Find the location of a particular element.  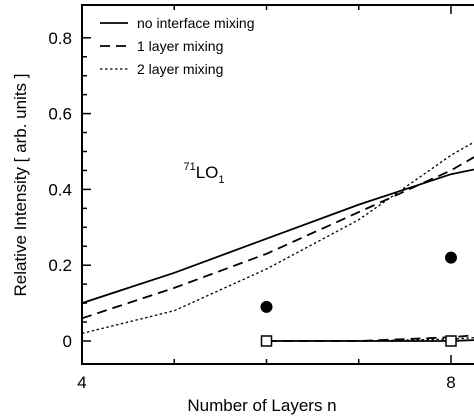

x-axis-label: Number of Layers n is located at coordinates (261, 405).